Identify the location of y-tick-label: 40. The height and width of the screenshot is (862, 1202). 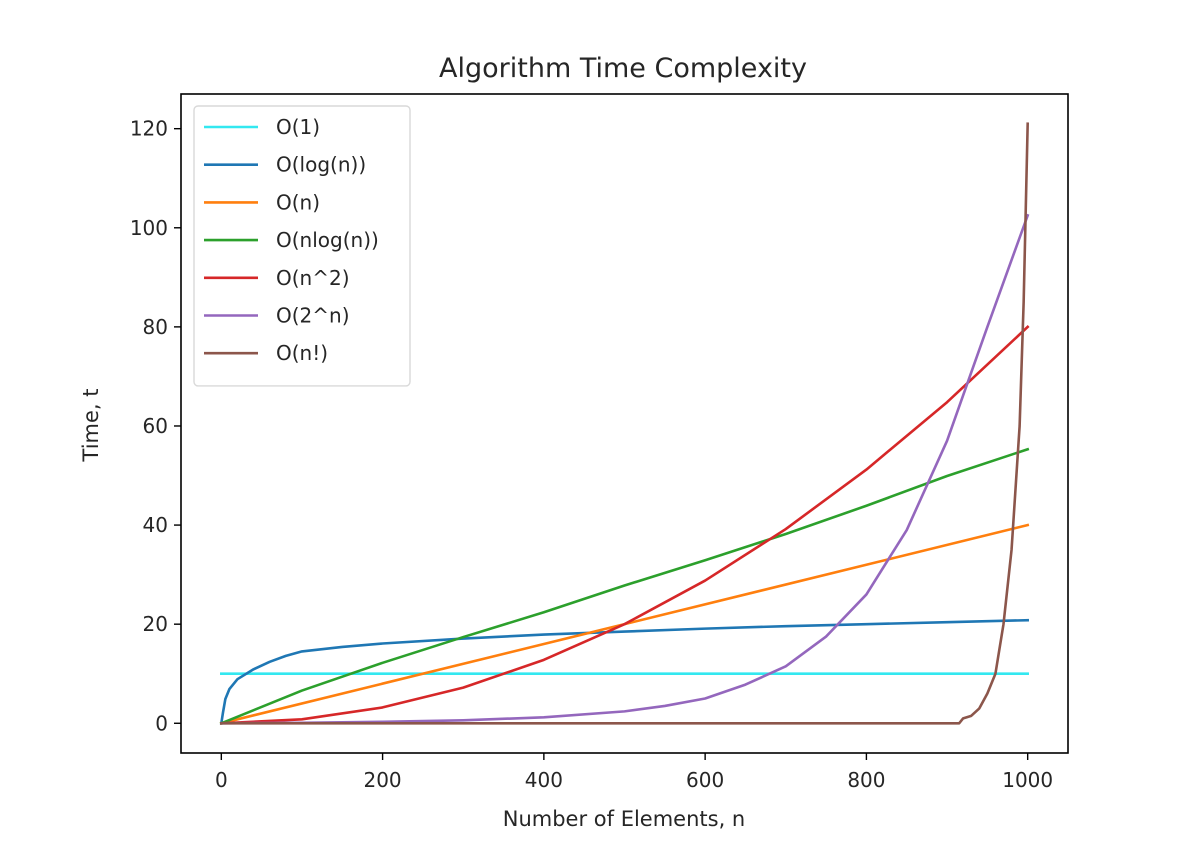
(155, 525).